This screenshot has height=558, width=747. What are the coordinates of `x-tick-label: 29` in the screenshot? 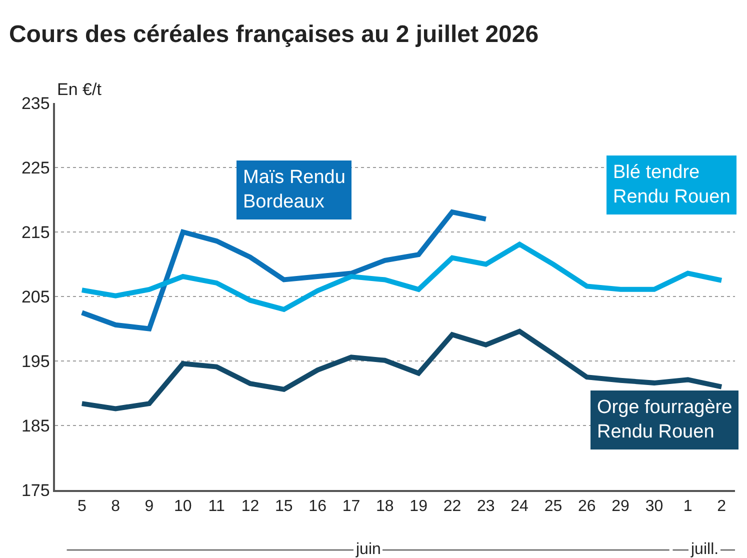 It's located at (621, 506).